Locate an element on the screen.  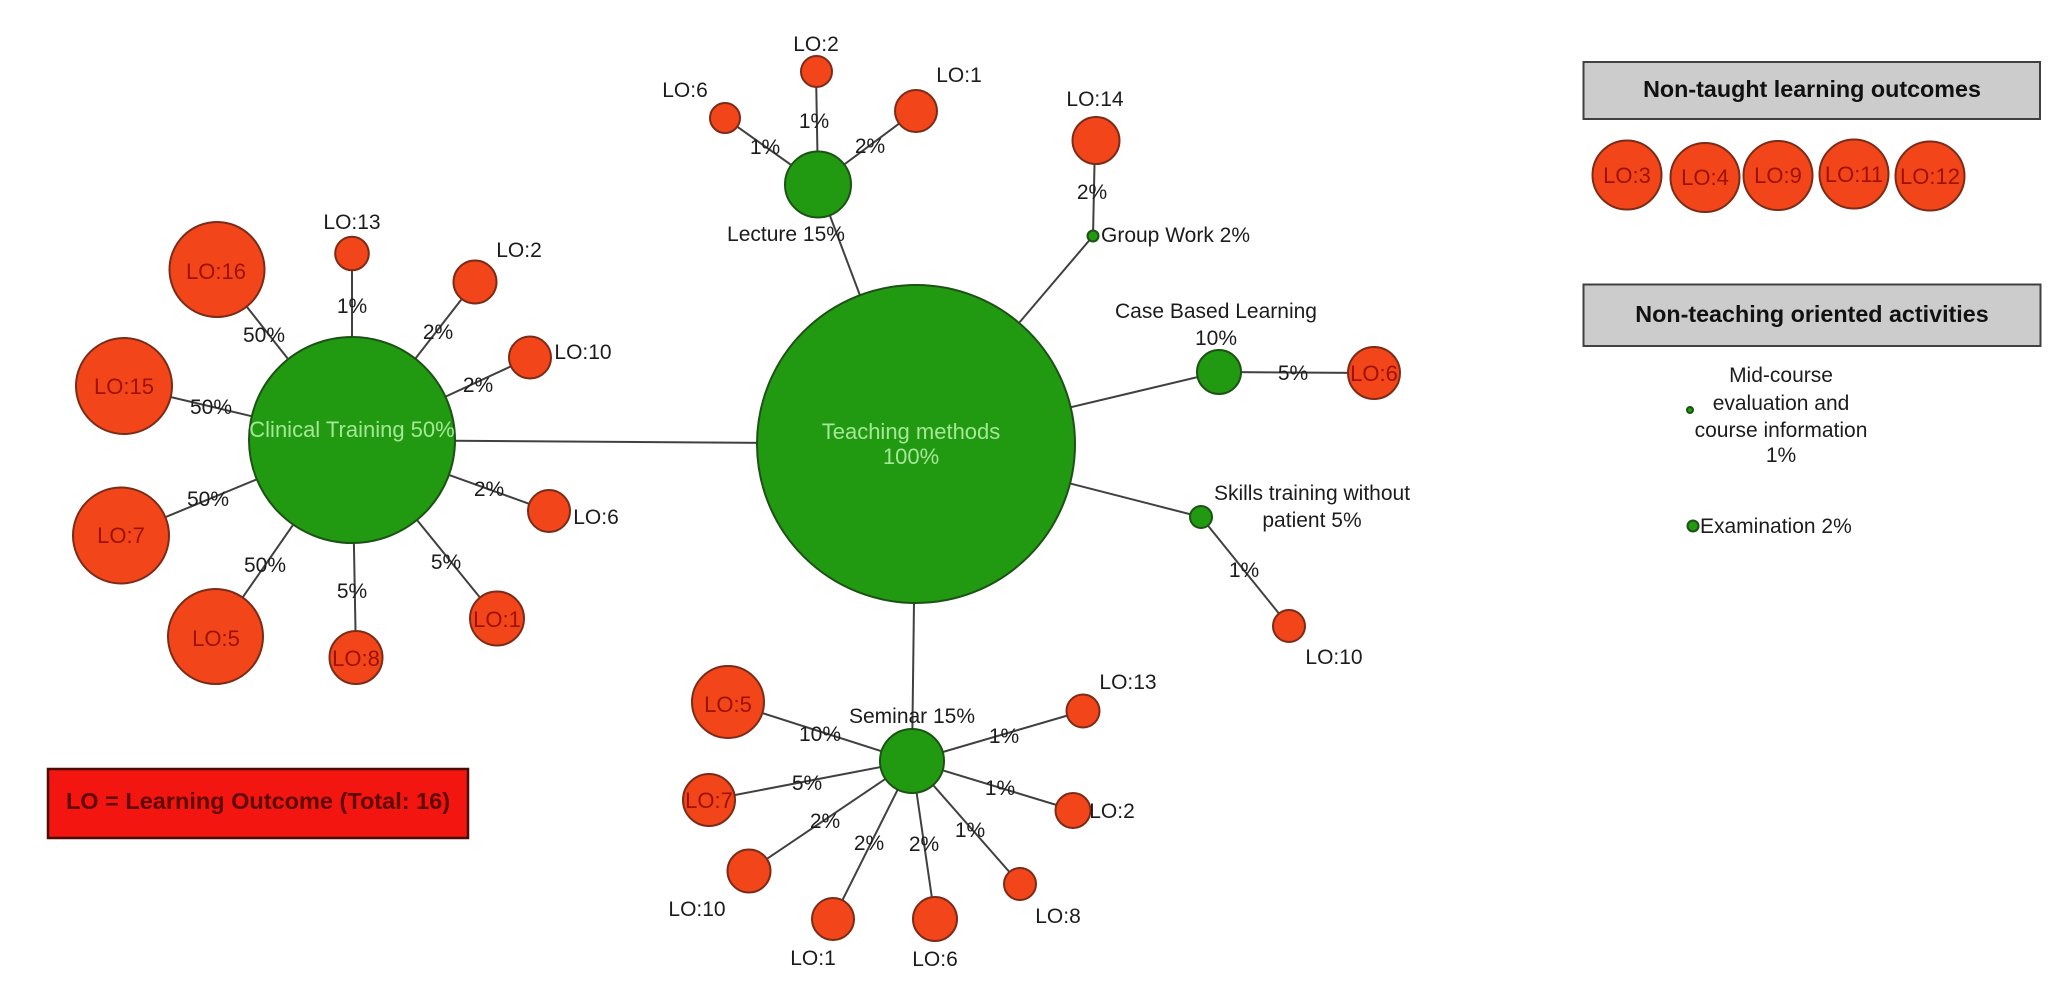
svg-text: Examination 2% is located at coordinates (1776, 526).